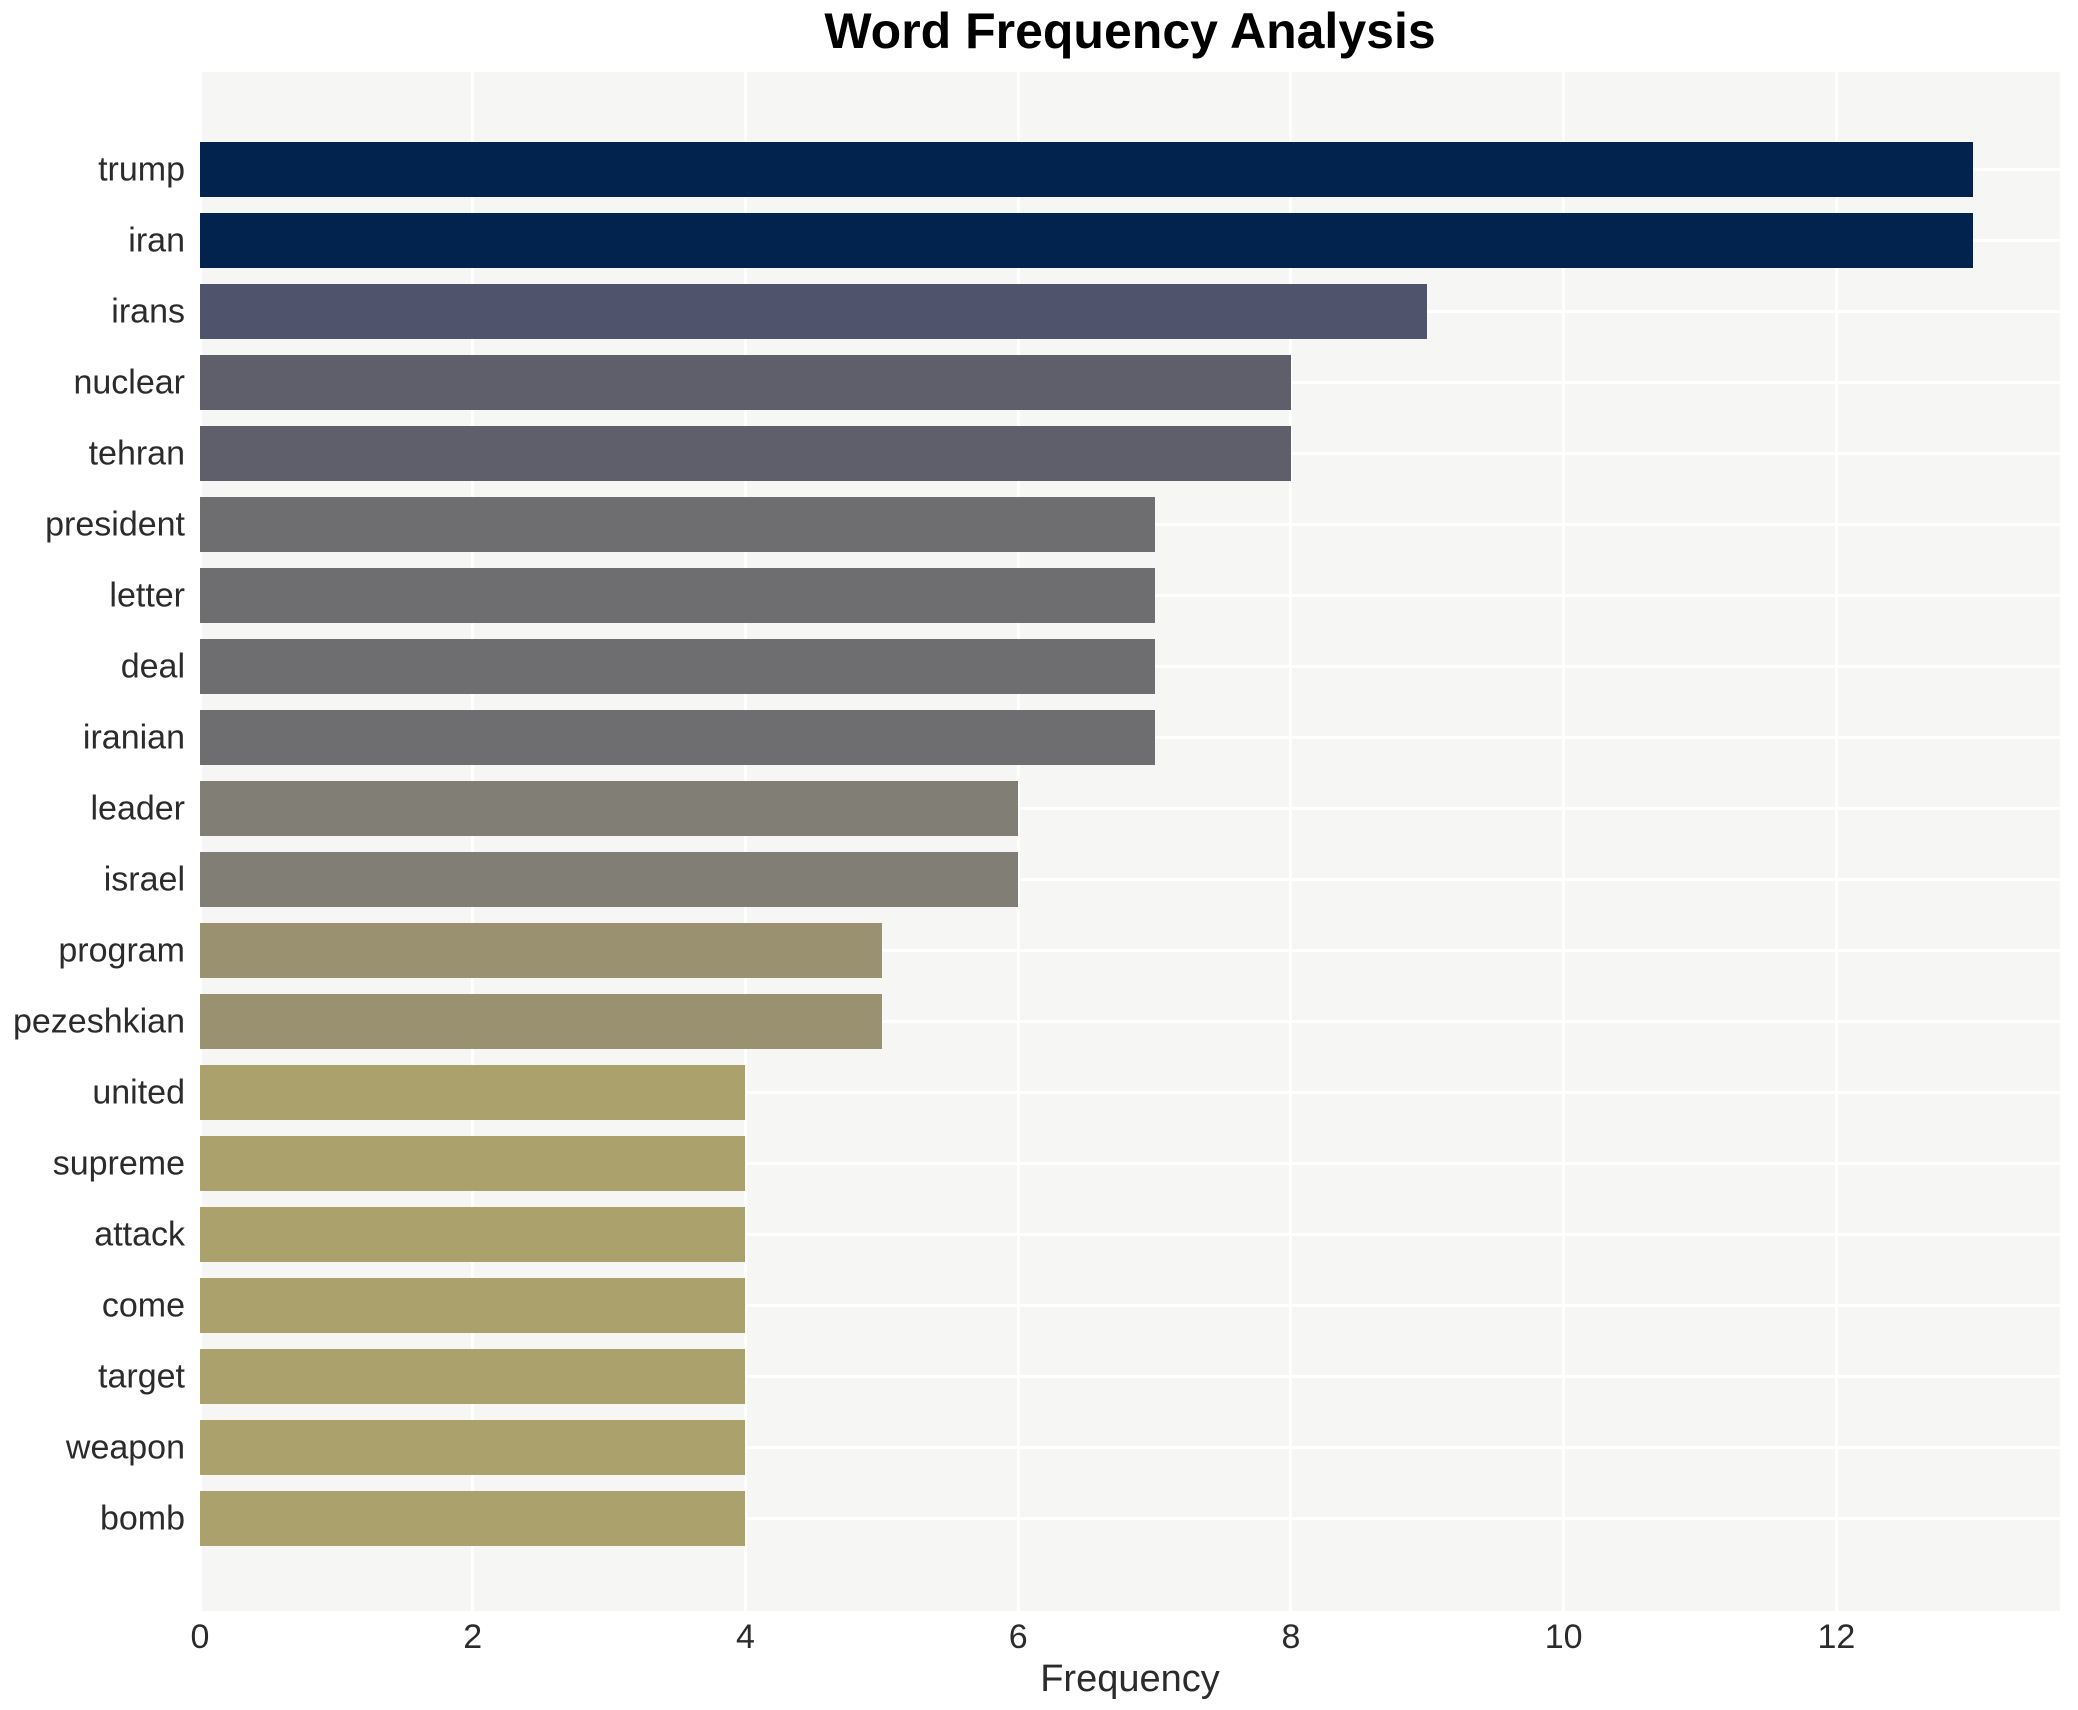  Describe the element at coordinates (1125, 1638) in the screenshot. I see `x-axis-ticks: 0 2 4 6 8 10 12` at that location.